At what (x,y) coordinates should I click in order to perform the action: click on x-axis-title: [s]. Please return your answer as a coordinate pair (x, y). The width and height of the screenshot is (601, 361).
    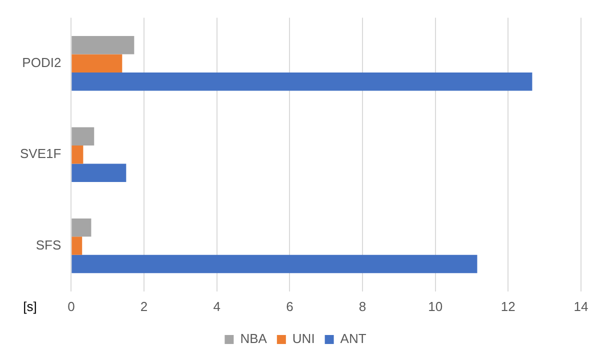
    Looking at the image, I should click on (30, 306).